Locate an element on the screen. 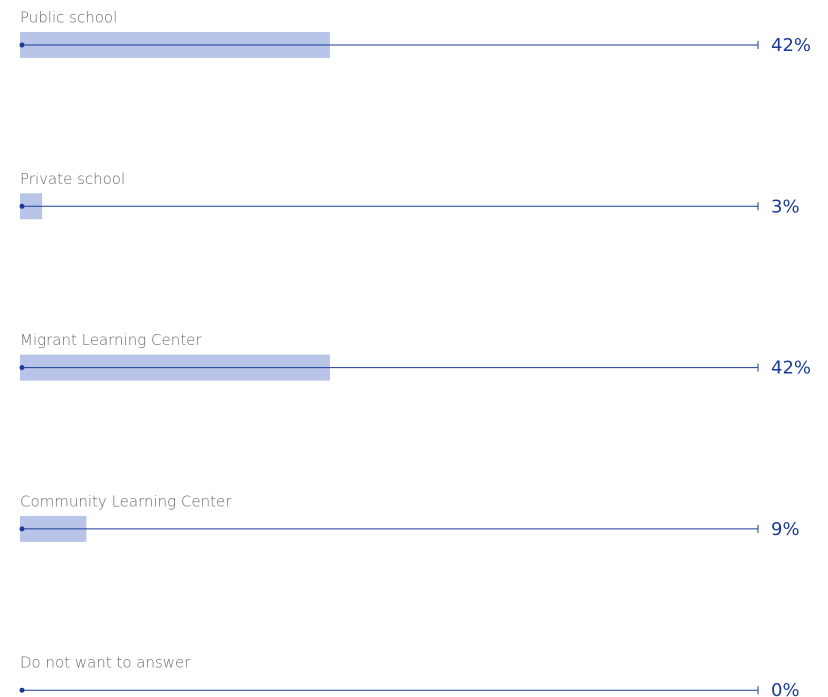  value-label: 9% is located at coordinates (785, 529).